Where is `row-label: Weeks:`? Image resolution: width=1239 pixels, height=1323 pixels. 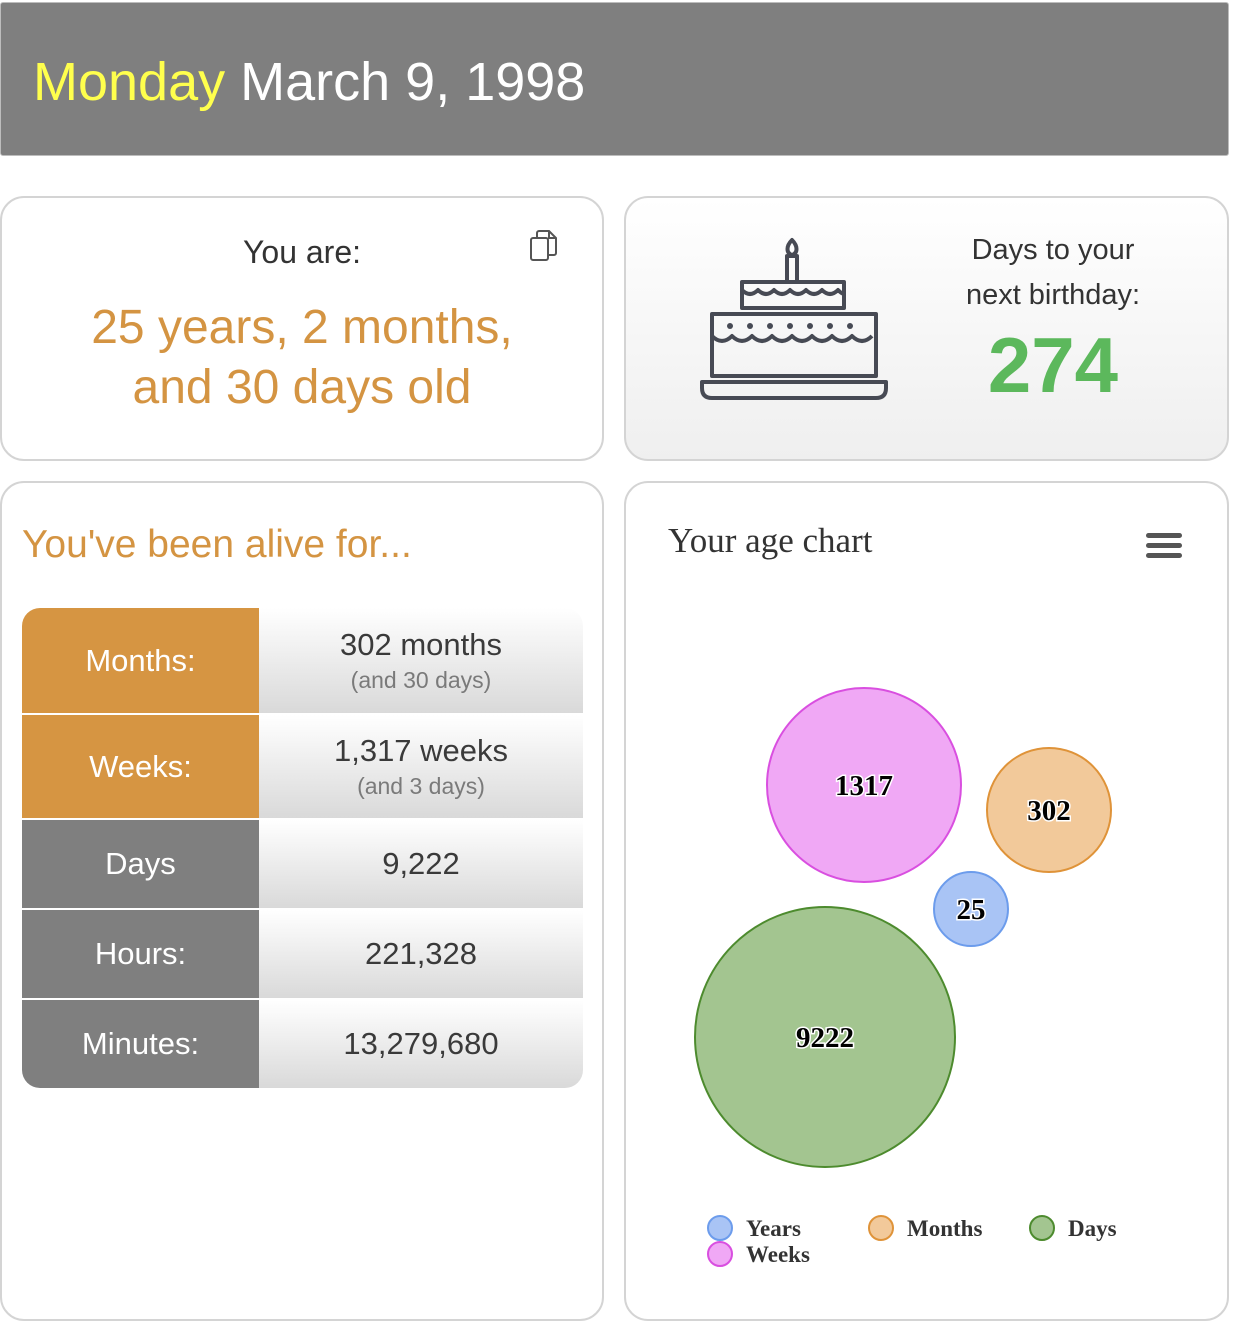
row-label: Weeks: is located at coordinates (140, 766).